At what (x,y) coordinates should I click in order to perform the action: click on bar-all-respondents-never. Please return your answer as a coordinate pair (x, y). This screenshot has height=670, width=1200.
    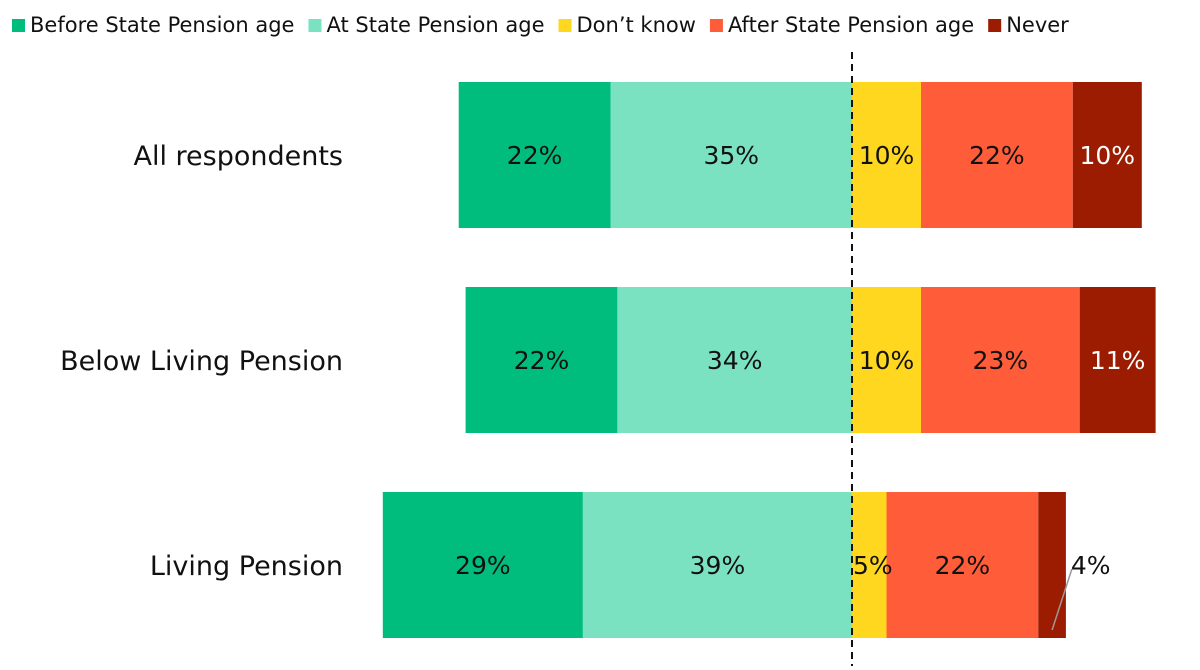
    Looking at the image, I should click on (1107, 155).